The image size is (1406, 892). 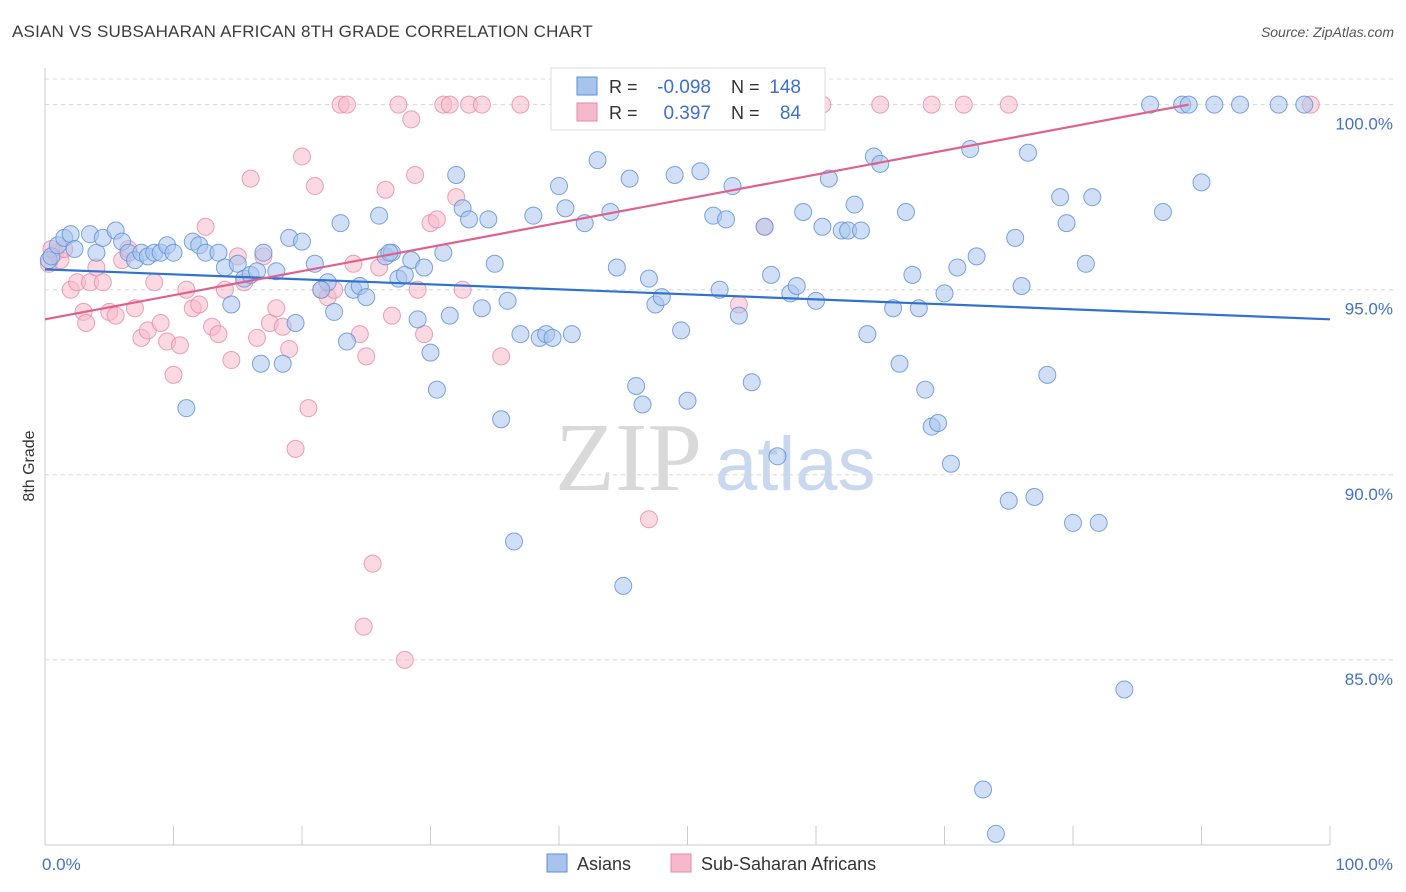 What do you see at coordinates (623, 87) in the screenshot?
I see `legend-r-label-asians: R =` at bounding box center [623, 87].